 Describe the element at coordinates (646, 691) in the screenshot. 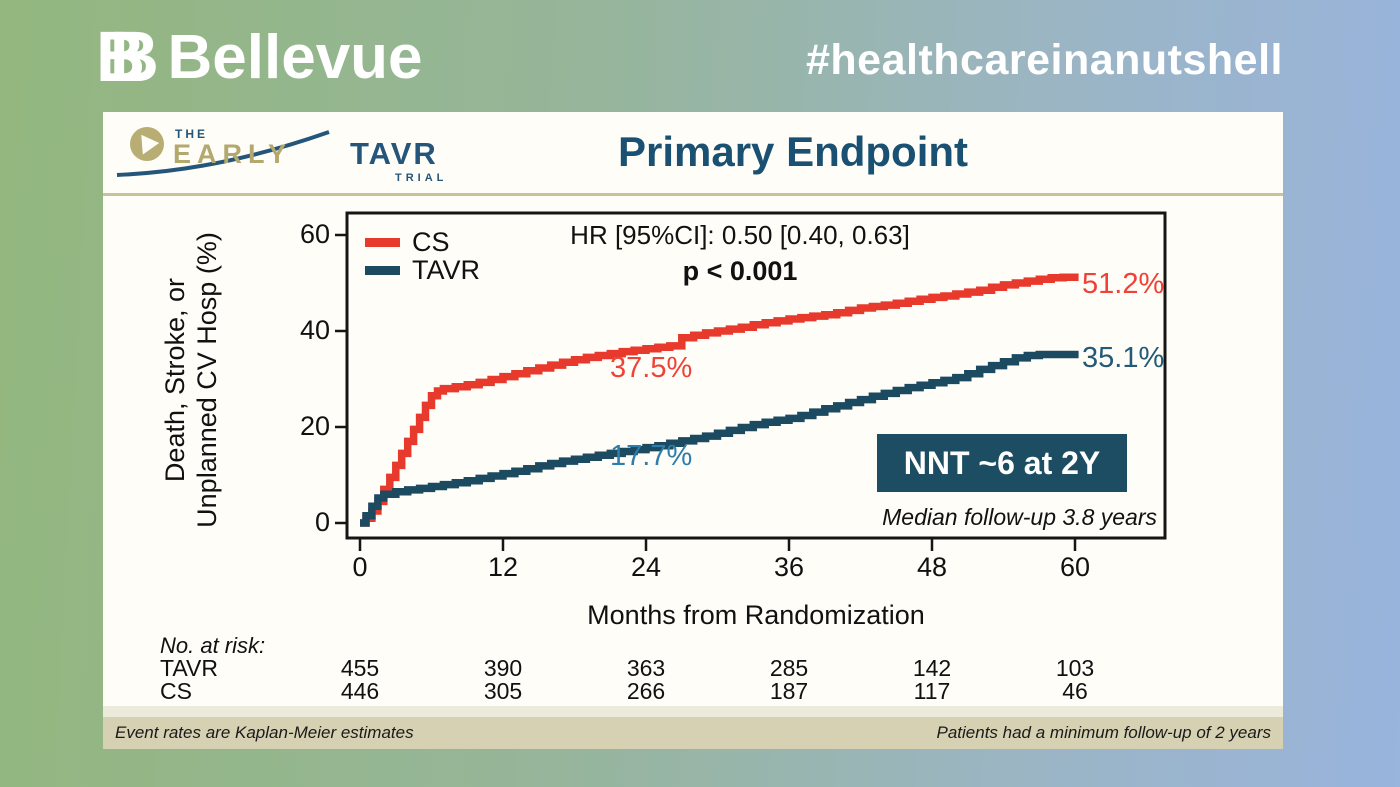

I see `at-risk-value: 266` at that location.